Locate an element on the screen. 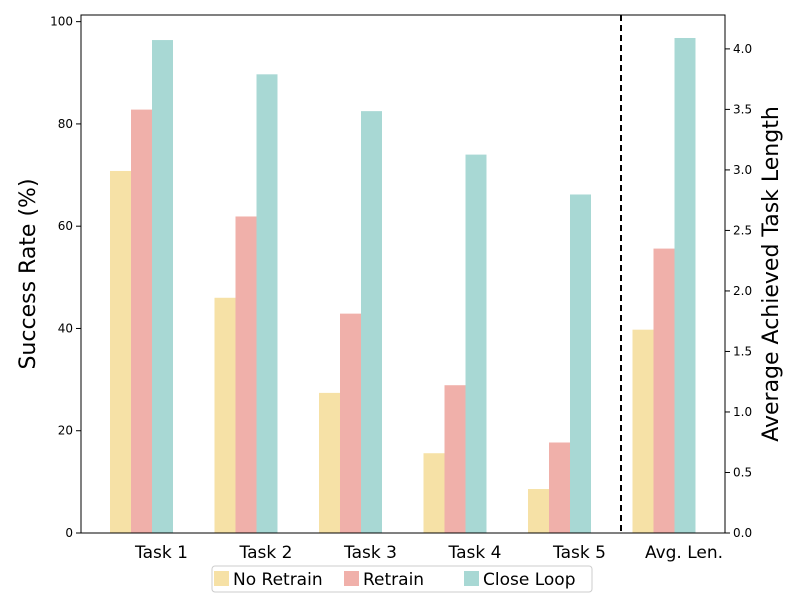  legend-swatch-no-retrain is located at coordinates (221, 578).